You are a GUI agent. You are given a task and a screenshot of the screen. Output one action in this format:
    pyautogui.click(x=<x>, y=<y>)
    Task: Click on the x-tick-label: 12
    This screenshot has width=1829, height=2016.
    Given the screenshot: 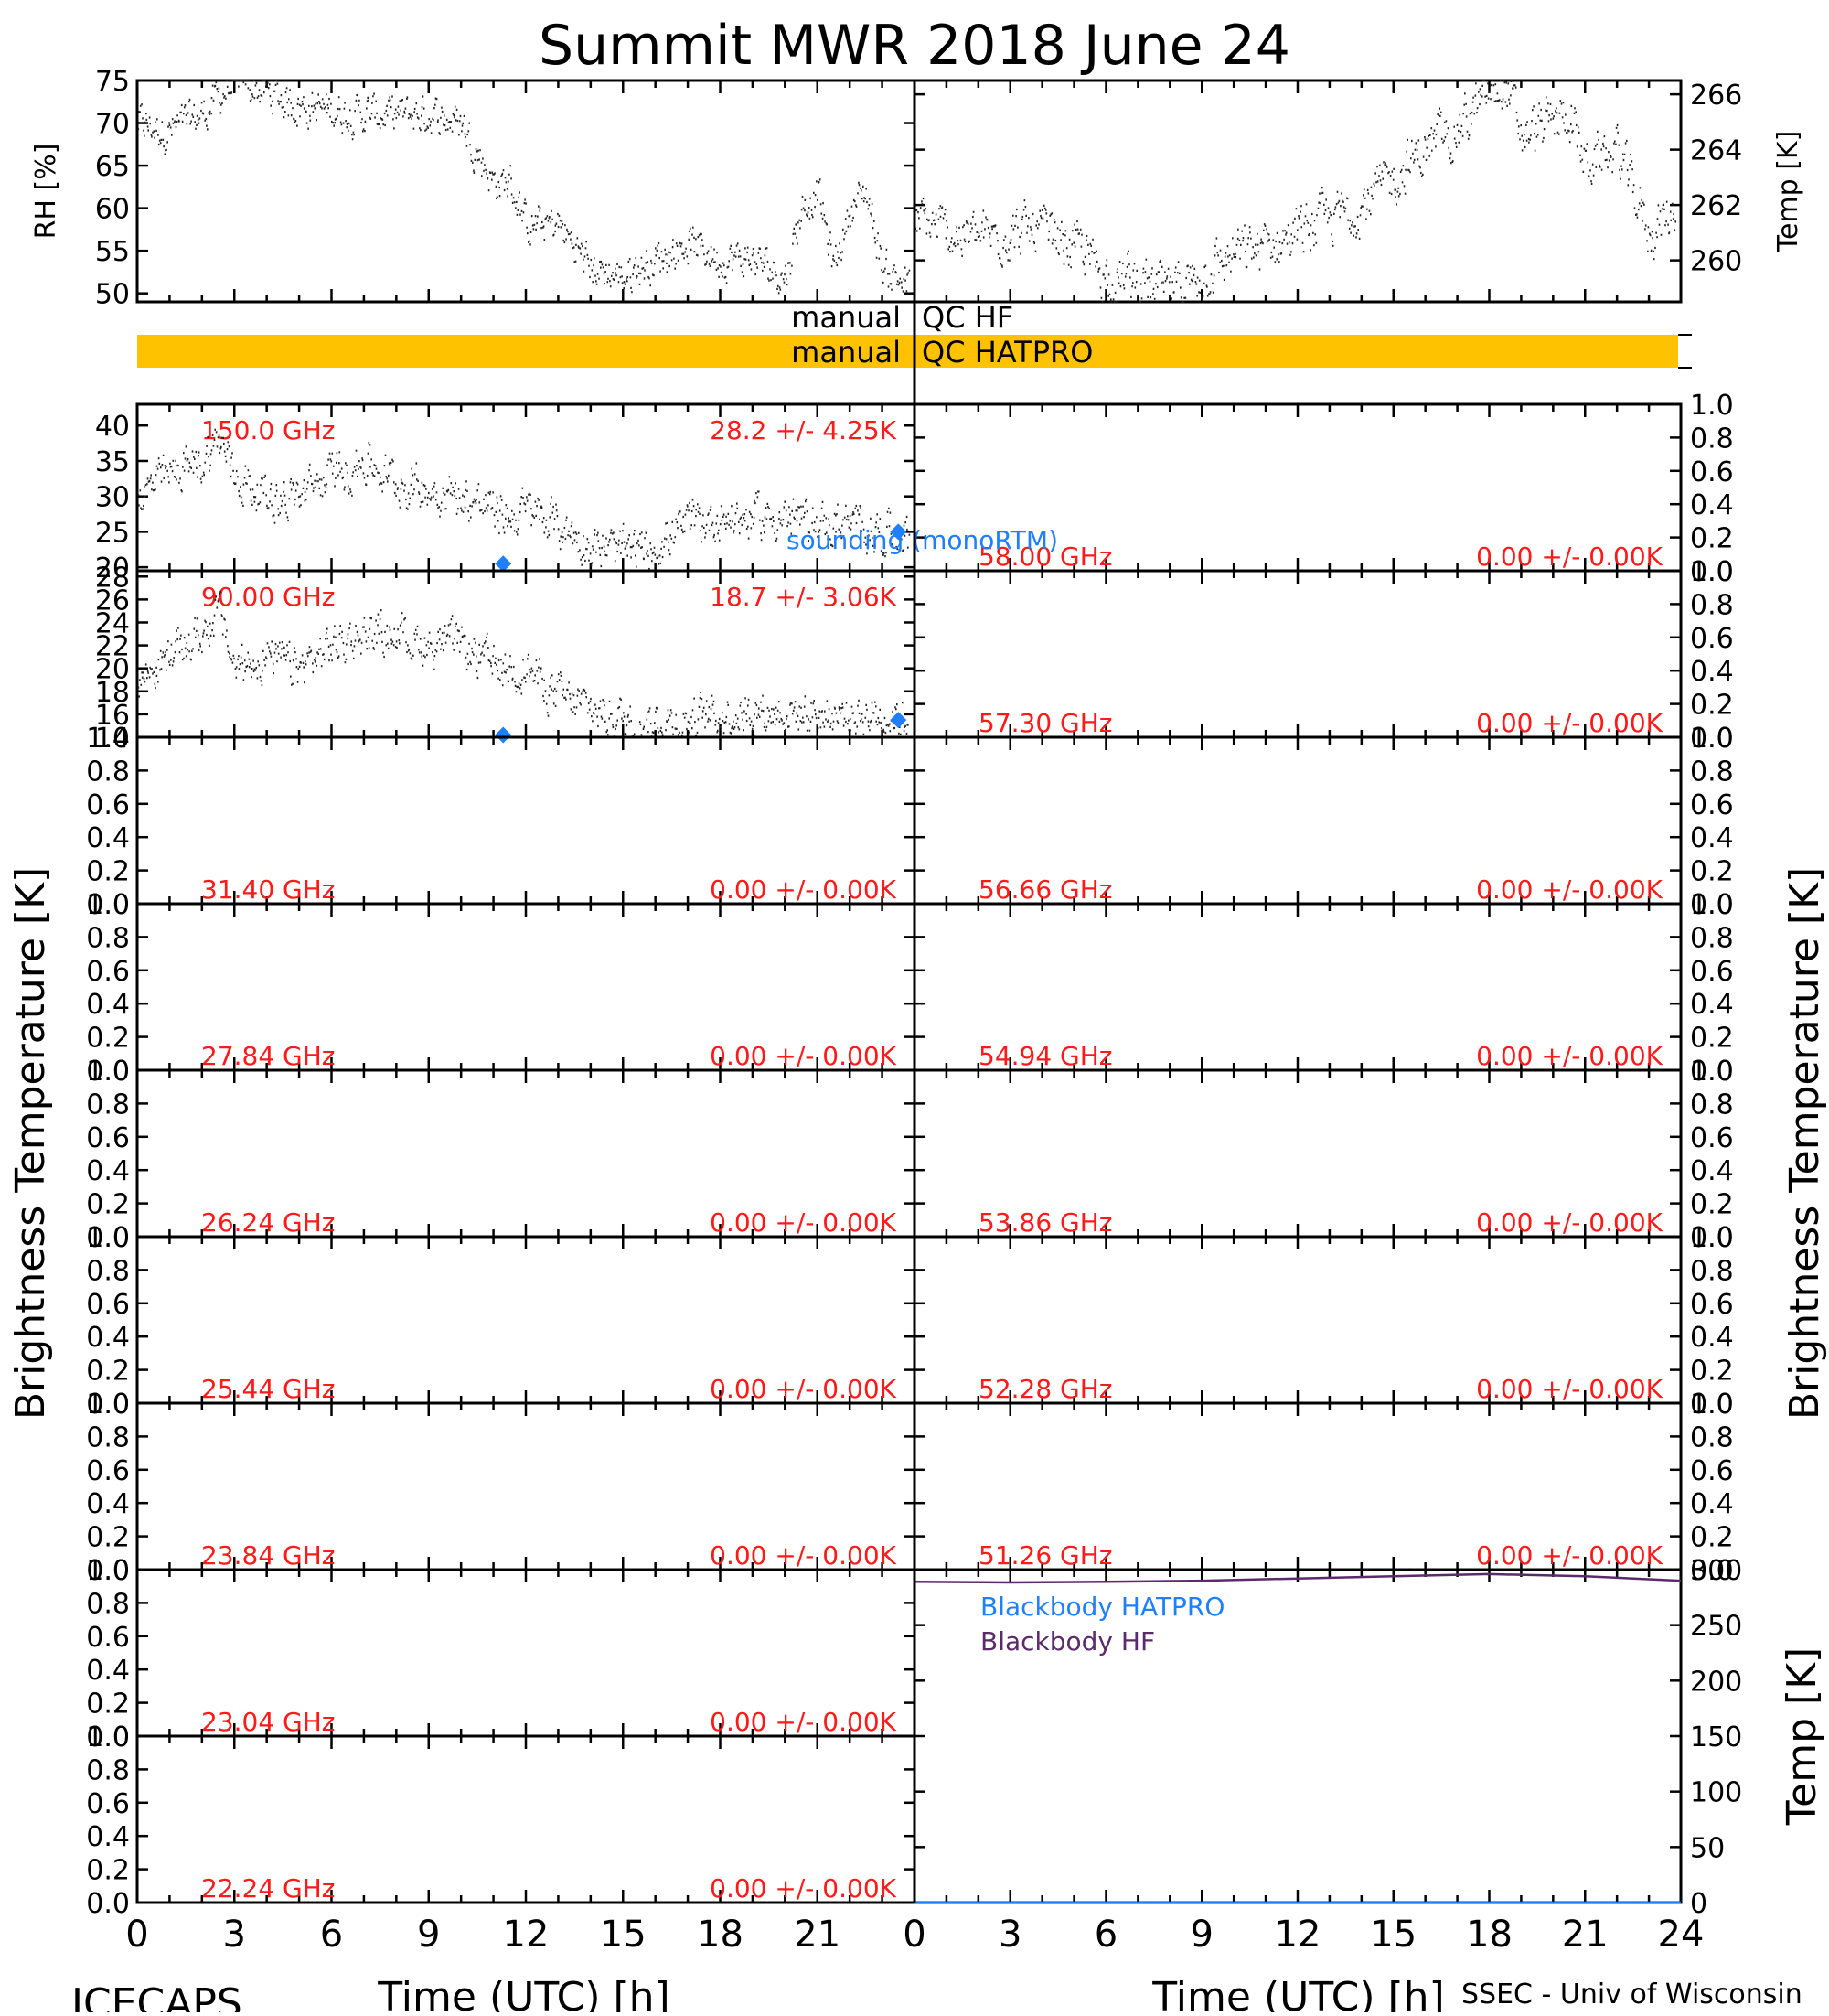 What is the action you would take?
    pyautogui.click(x=1298, y=1935)
    